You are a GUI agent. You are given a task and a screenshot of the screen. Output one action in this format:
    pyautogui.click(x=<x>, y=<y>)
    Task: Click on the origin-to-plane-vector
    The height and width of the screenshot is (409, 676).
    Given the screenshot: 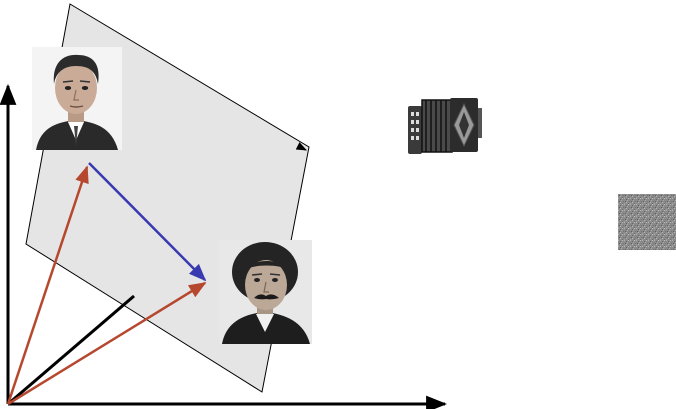 What is the action you would take?
    pyautogui.click(x=71, y=350)
    